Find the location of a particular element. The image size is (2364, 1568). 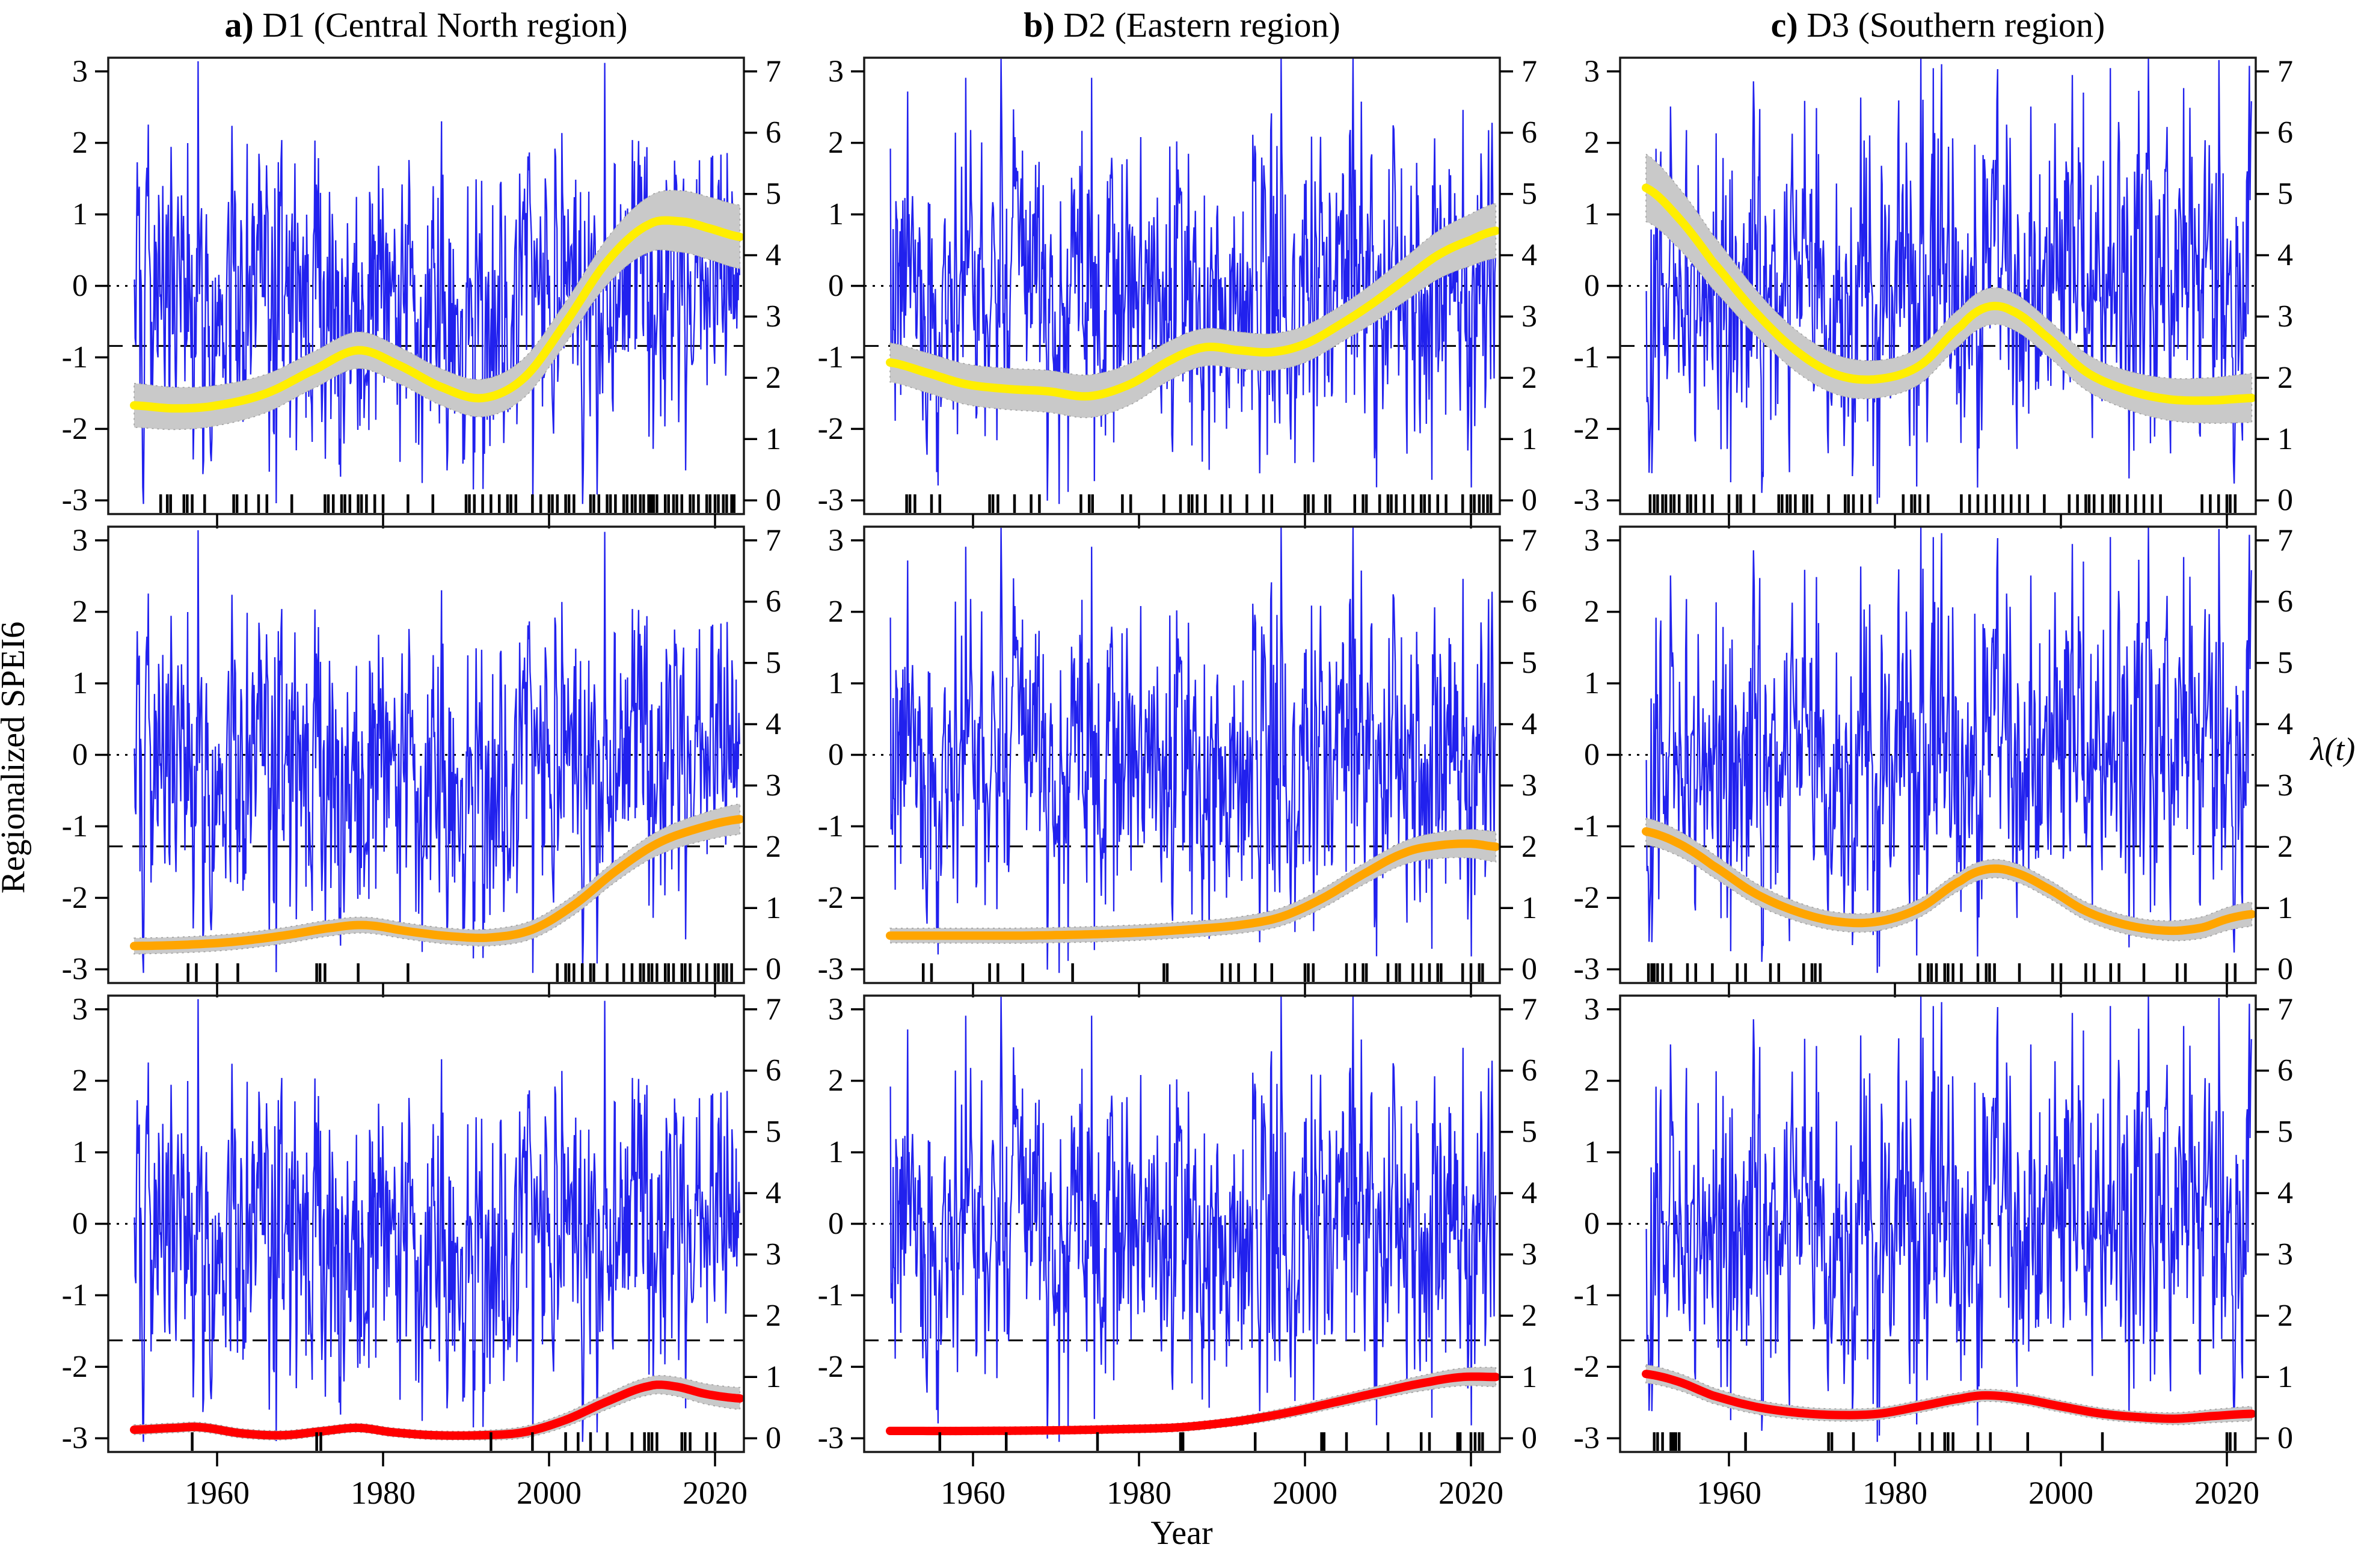

panel-b-extreme: 3 2 1 0 -1 -2 -3 7 6 5 4 3 2 1 0 1960 1980 2000 2020 is located at coordinates (1177, 1251).